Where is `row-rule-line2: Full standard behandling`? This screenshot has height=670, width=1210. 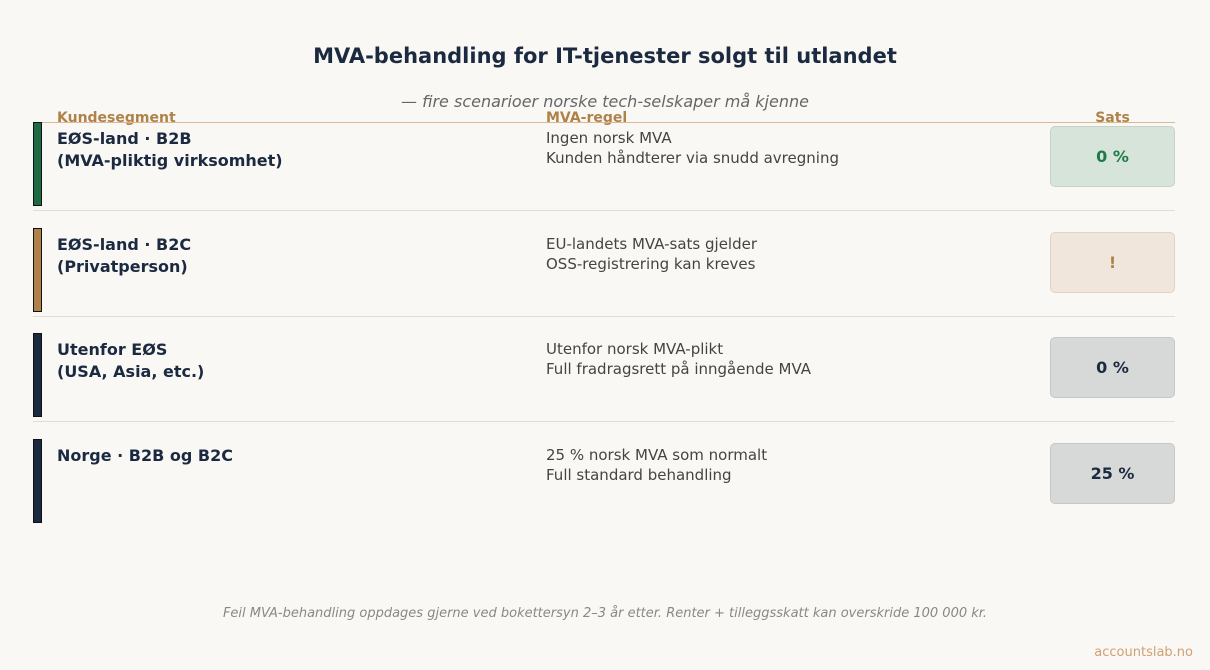 row-rule-line2: Full standard behandling is located at coordinates (639, 475).